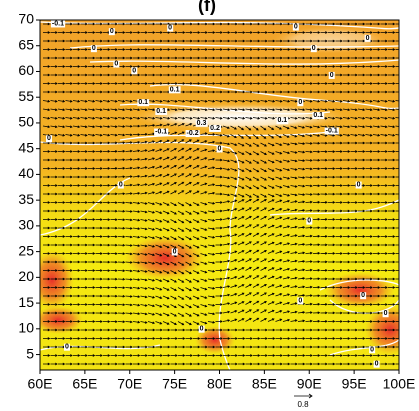  I want to click on contour-label: -0.1, so click(332, 131).